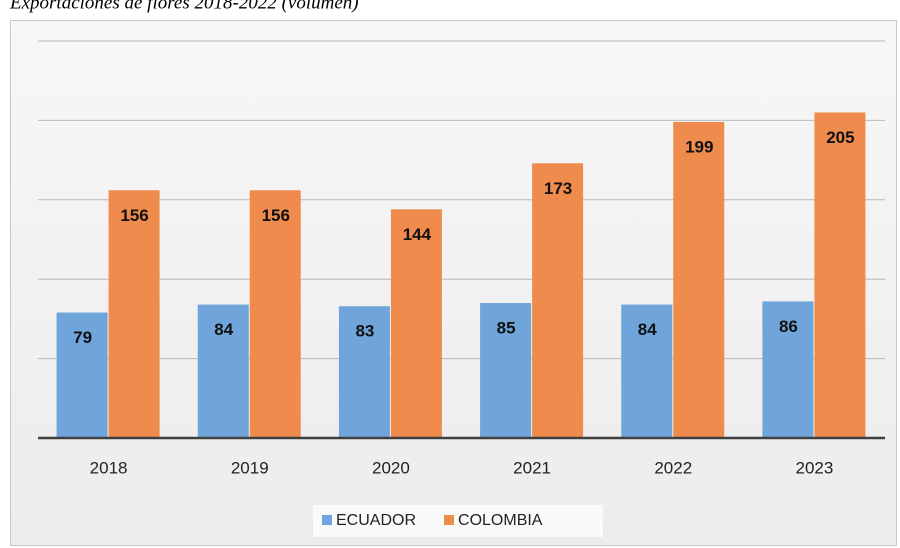 This screenshot has height=548, width=900. I want to click on data-label: 173, so click(558, 188).